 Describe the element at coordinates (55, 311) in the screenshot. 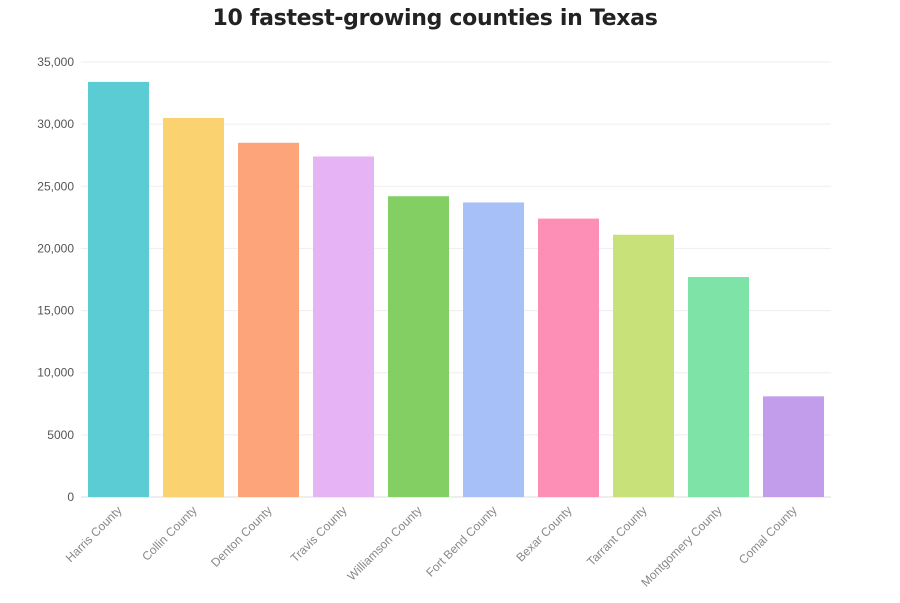

I see `y-tick-label: 15,000` at that location.